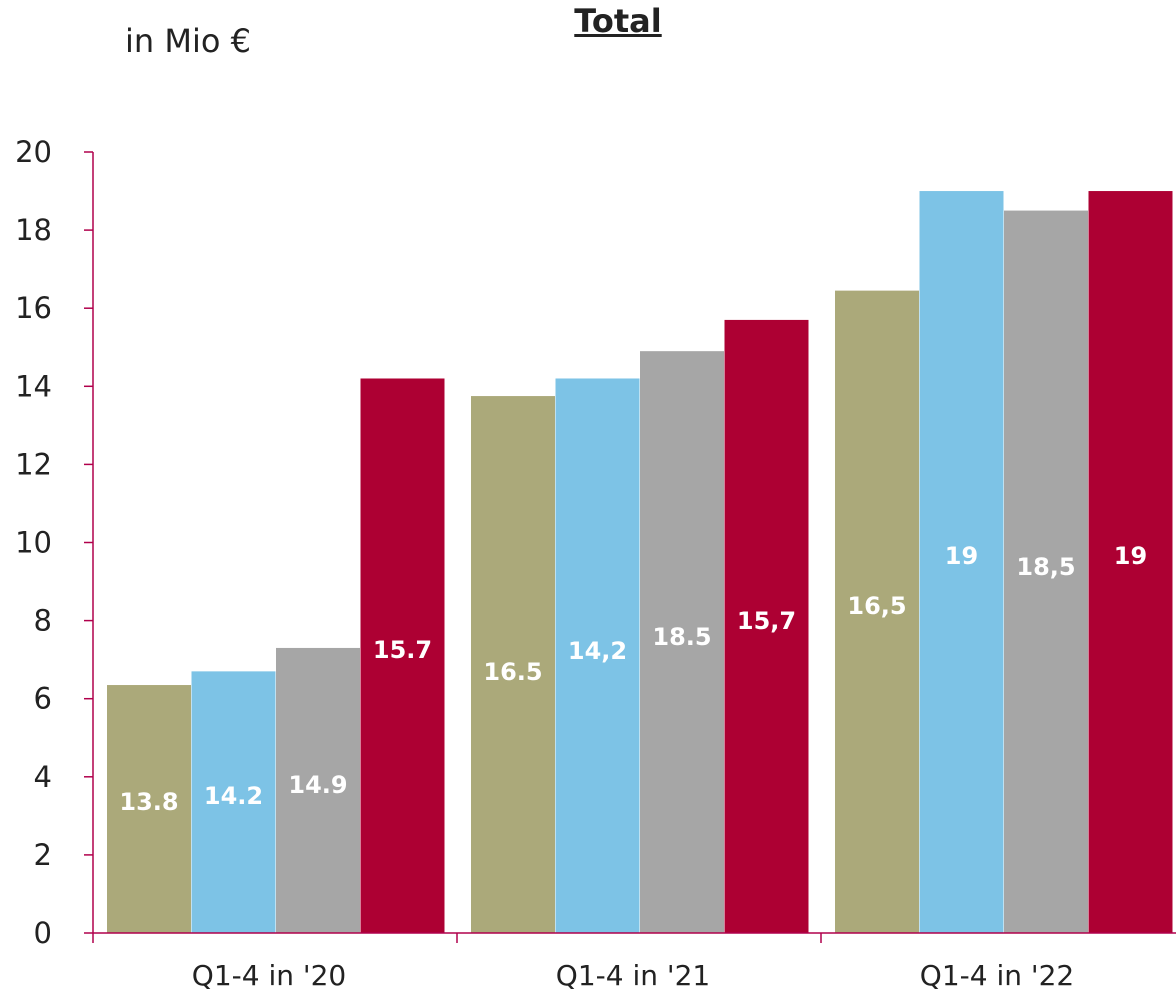 This screenshot has height=997, width=1176. I want to click on data-label: 16.5, so click(512, 672).